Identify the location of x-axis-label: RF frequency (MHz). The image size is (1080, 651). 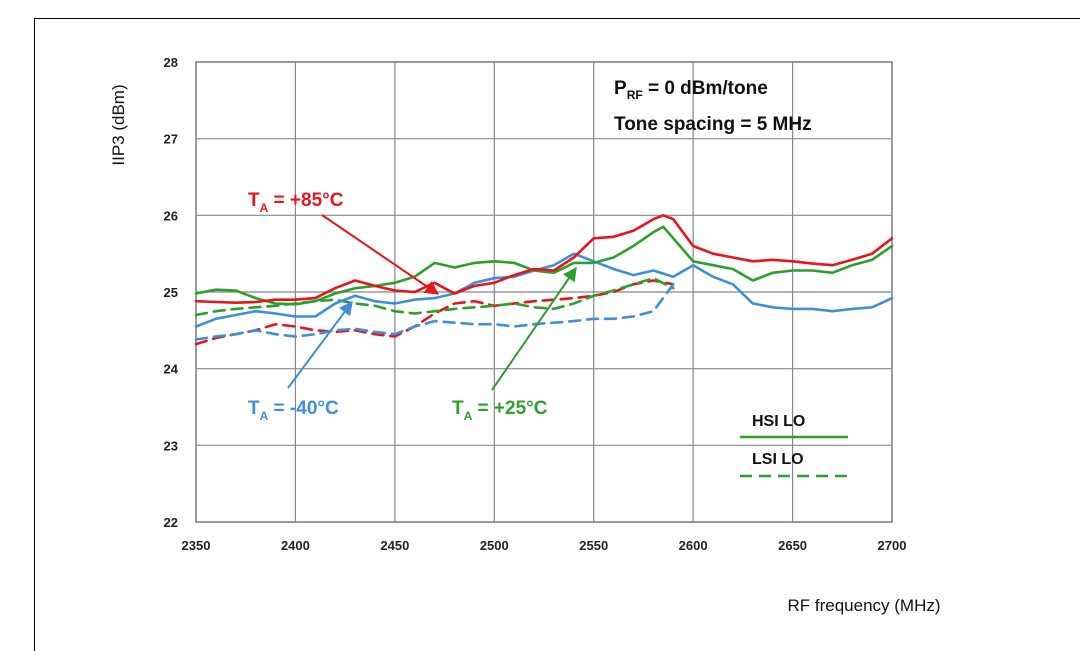
(863, 605).